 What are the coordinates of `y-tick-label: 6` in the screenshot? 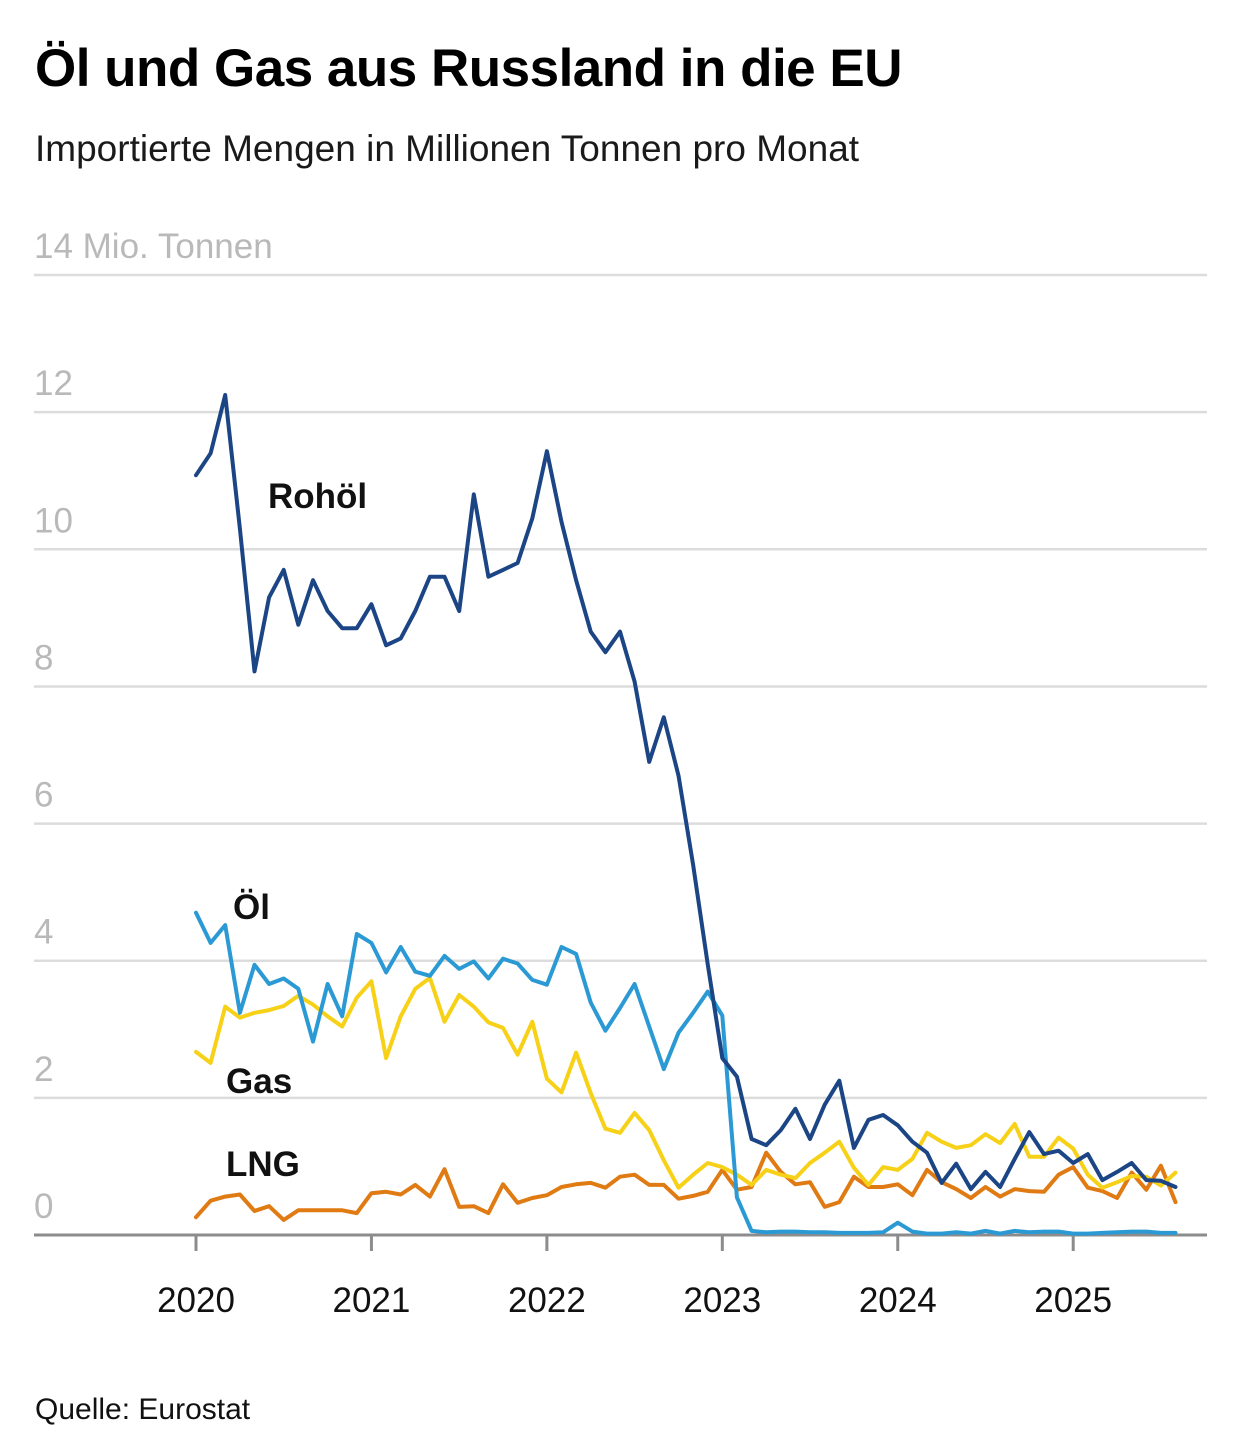 It's located at (43, 795).